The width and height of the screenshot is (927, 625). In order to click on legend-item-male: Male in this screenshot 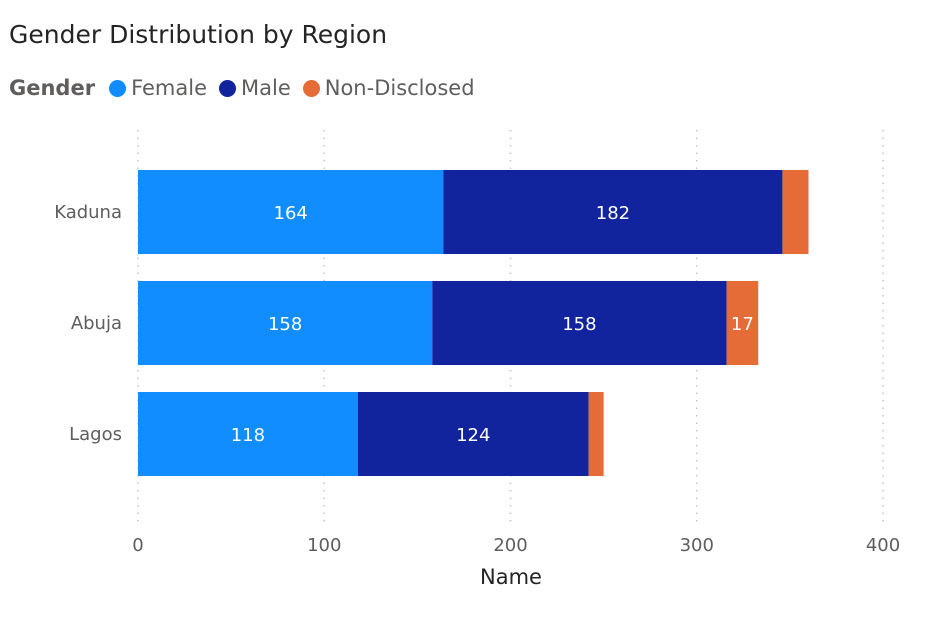, I will do `click(255, 88)`.